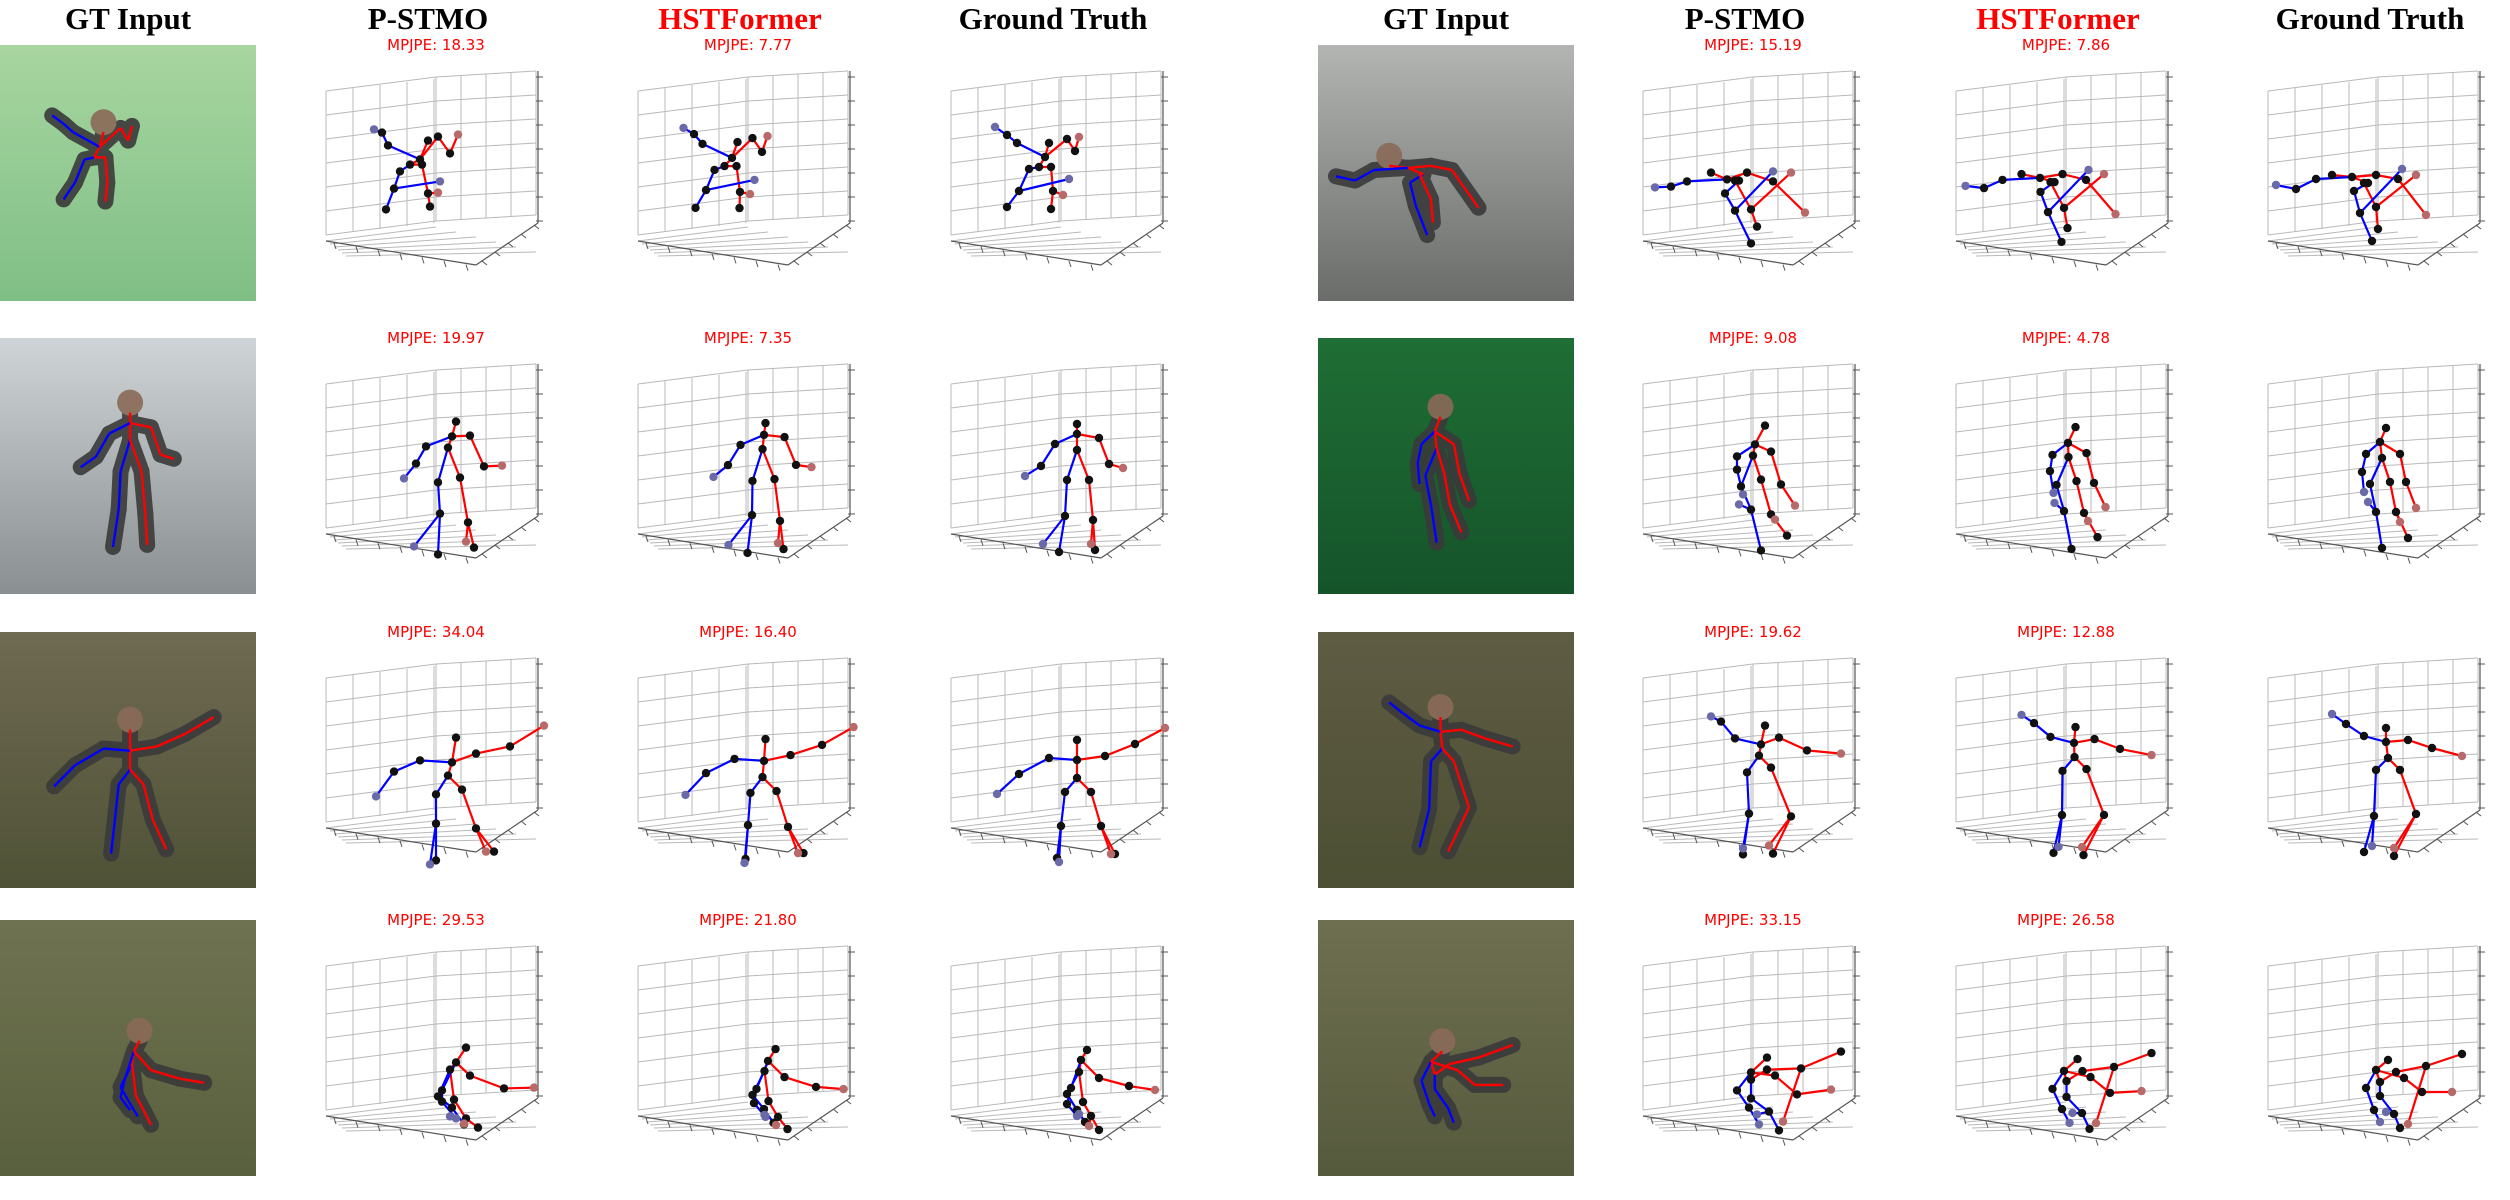  Describe the element at coordinates (436, 767) in the screenshot. I see `pstmo-pose-panel: MPJPE: 34.04` at that location.